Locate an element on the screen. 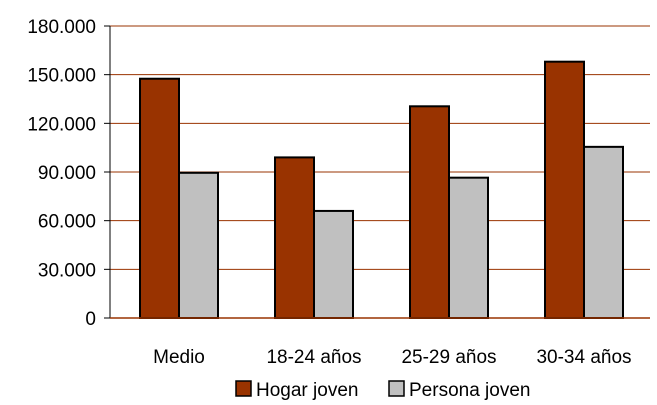  y-tick-label: 150.000 is located at coordinates (61, 76).